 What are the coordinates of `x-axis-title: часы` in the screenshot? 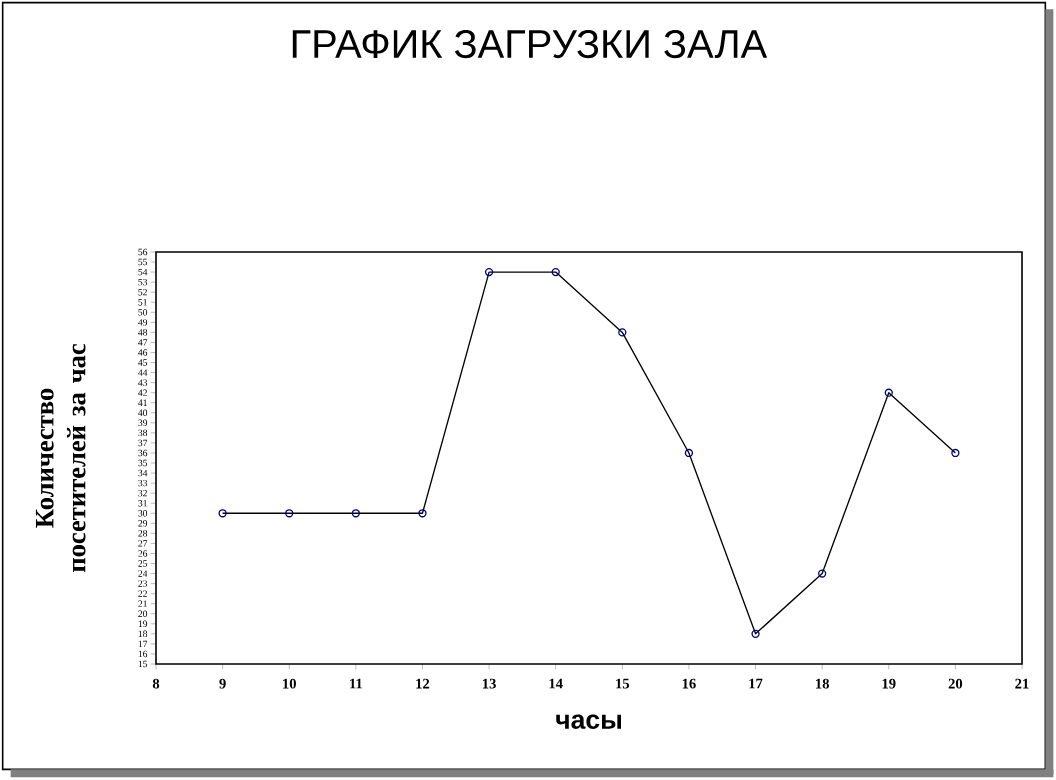 It's located at (588, 721).